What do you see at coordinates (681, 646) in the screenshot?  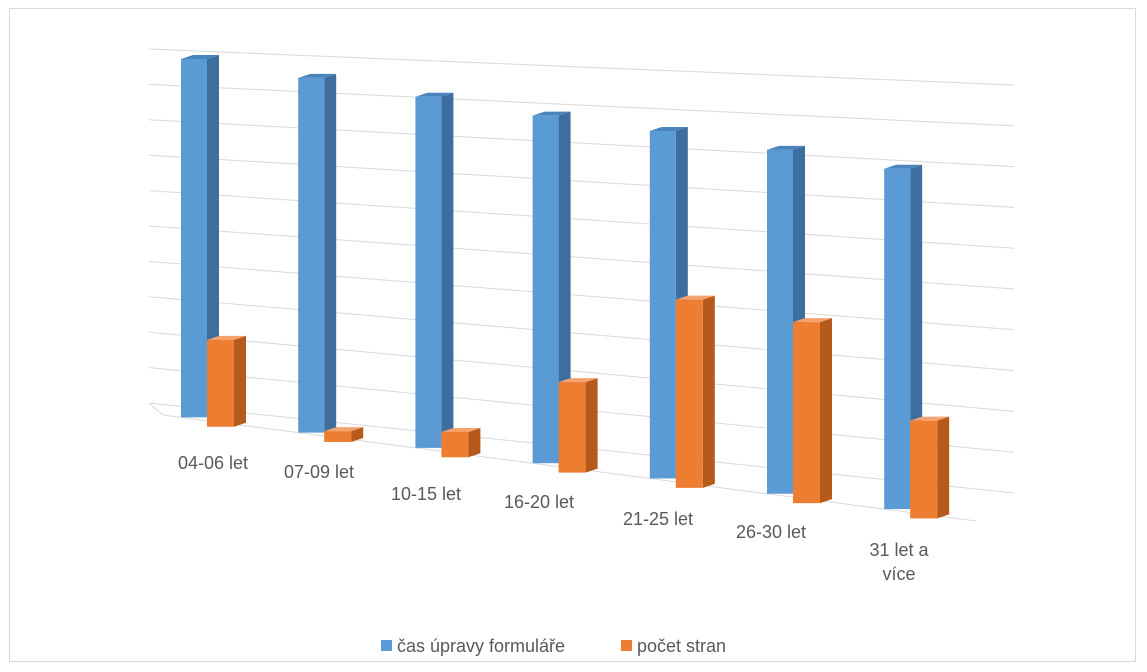 I see `legend-label-pocet-stran: počet stran` at bounding box center [681, 646].